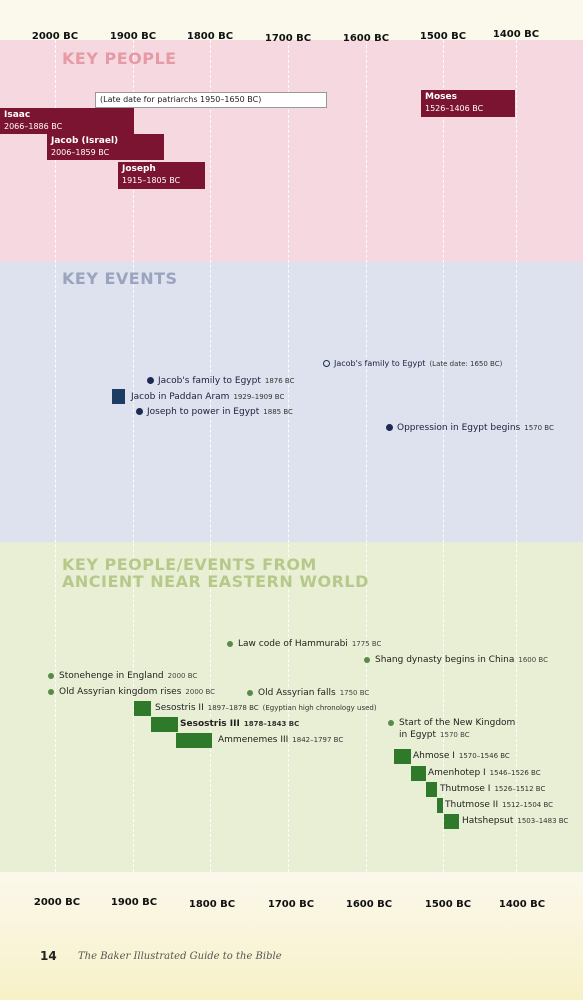 This screenshot has width=583, height=1000. Describe the element at coordinates (402, 756) in the screenshot. I see `ahmose-bar` at that location.